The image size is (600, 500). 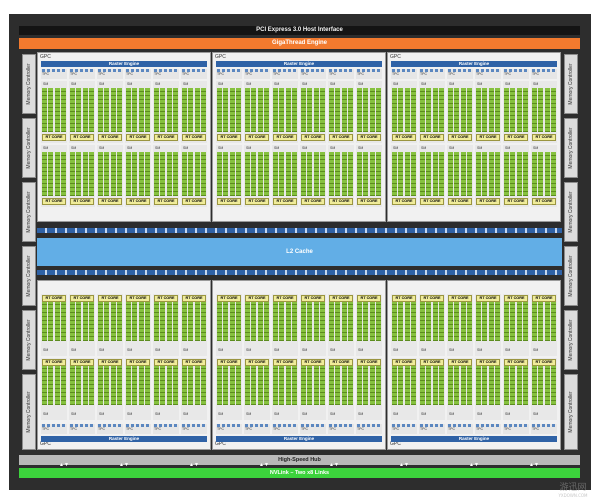 I want to click on memory-controller-right-3: Memory Controller, so click(x=571, y=212).